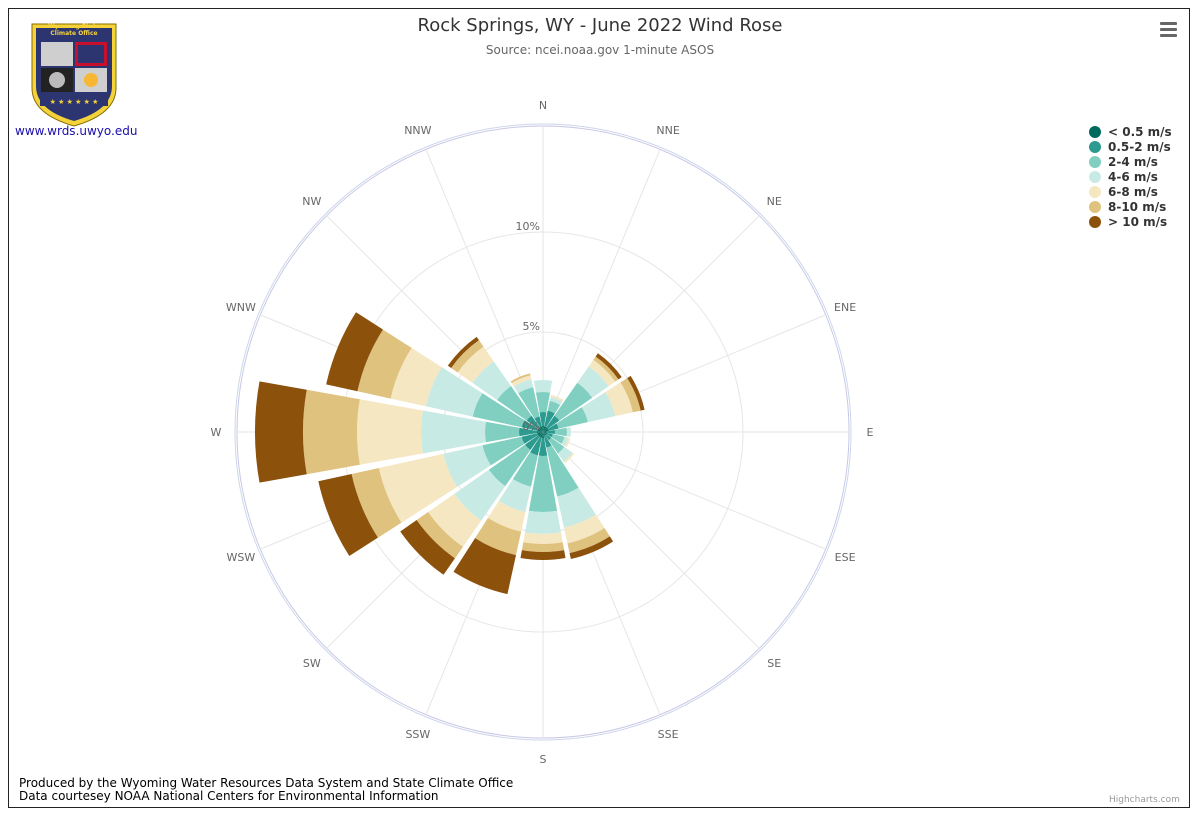 This screenshot has width=1200, height=818. Describe the element at coordinates (668, 734) in the screenshot. I see `direction-label-SSE: SSE` at that location.